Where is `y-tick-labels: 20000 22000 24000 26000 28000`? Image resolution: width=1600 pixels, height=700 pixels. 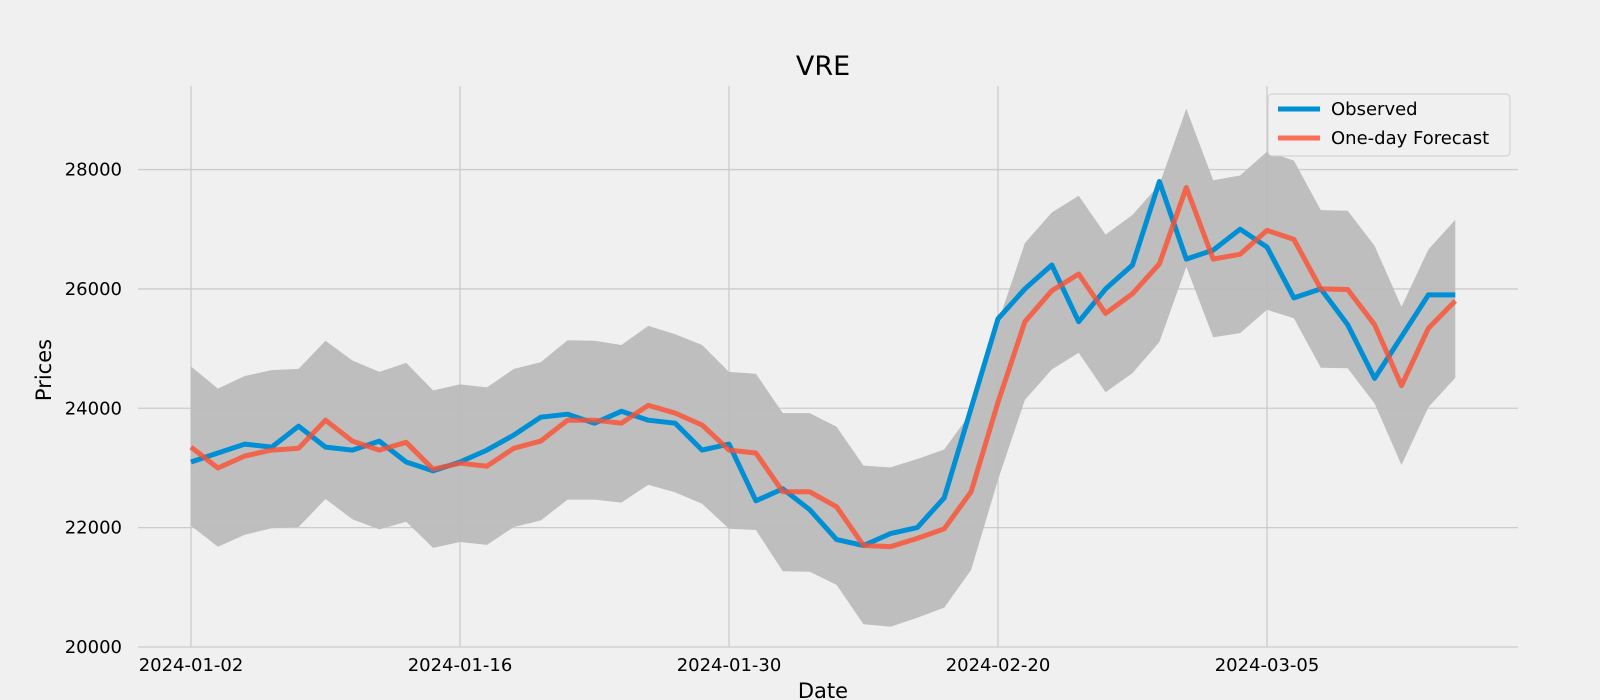 y-tick-labels: 20000 22000 24000 26000 28000 is located at coordinates (93, 409).